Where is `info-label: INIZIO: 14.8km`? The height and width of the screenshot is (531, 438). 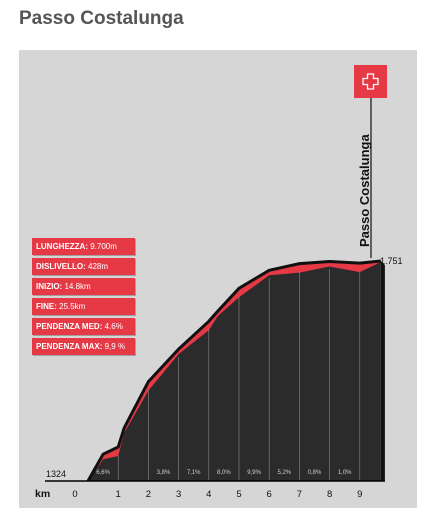
info-label: INIZIO: 14.8km is located at coordinates (83, 286).